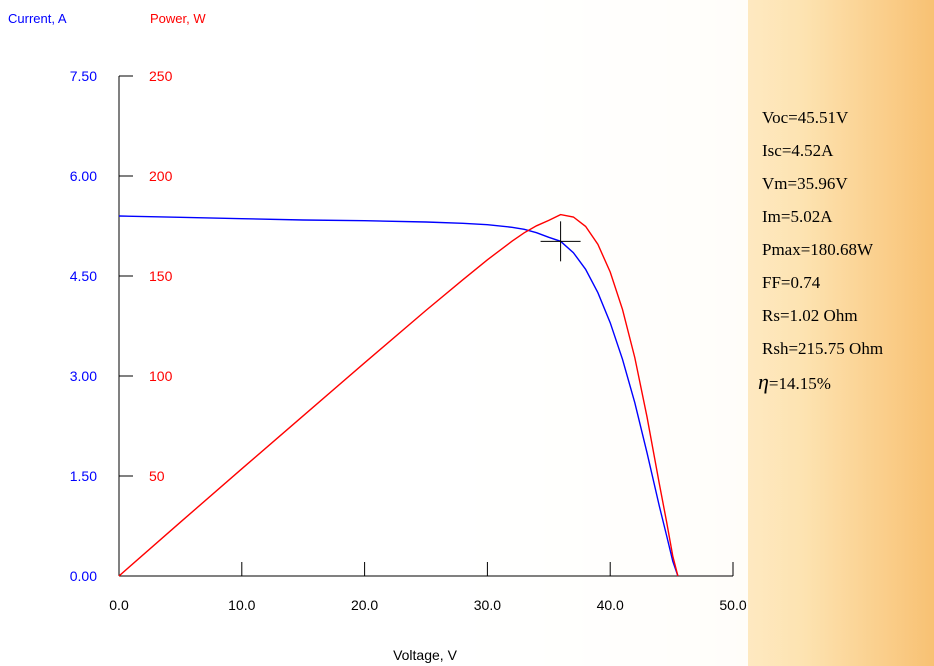 The width and height of the screenshot is (934, 666). Describe the element at coordinates (83, 276) in the screenshot. I see `current-tick-label-3: 4.50` at that location.